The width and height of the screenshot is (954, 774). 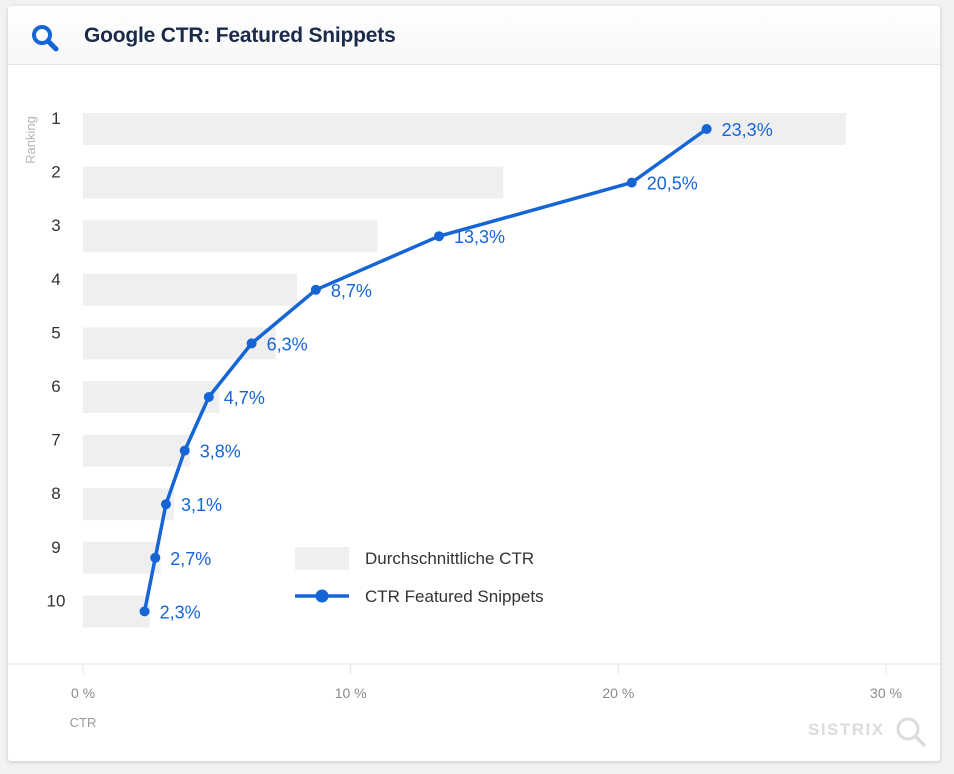 What do you see at coordinates (55, 225) in the screenshot?
I see `y-tick-label: 3` at bounding box center [55, 225].